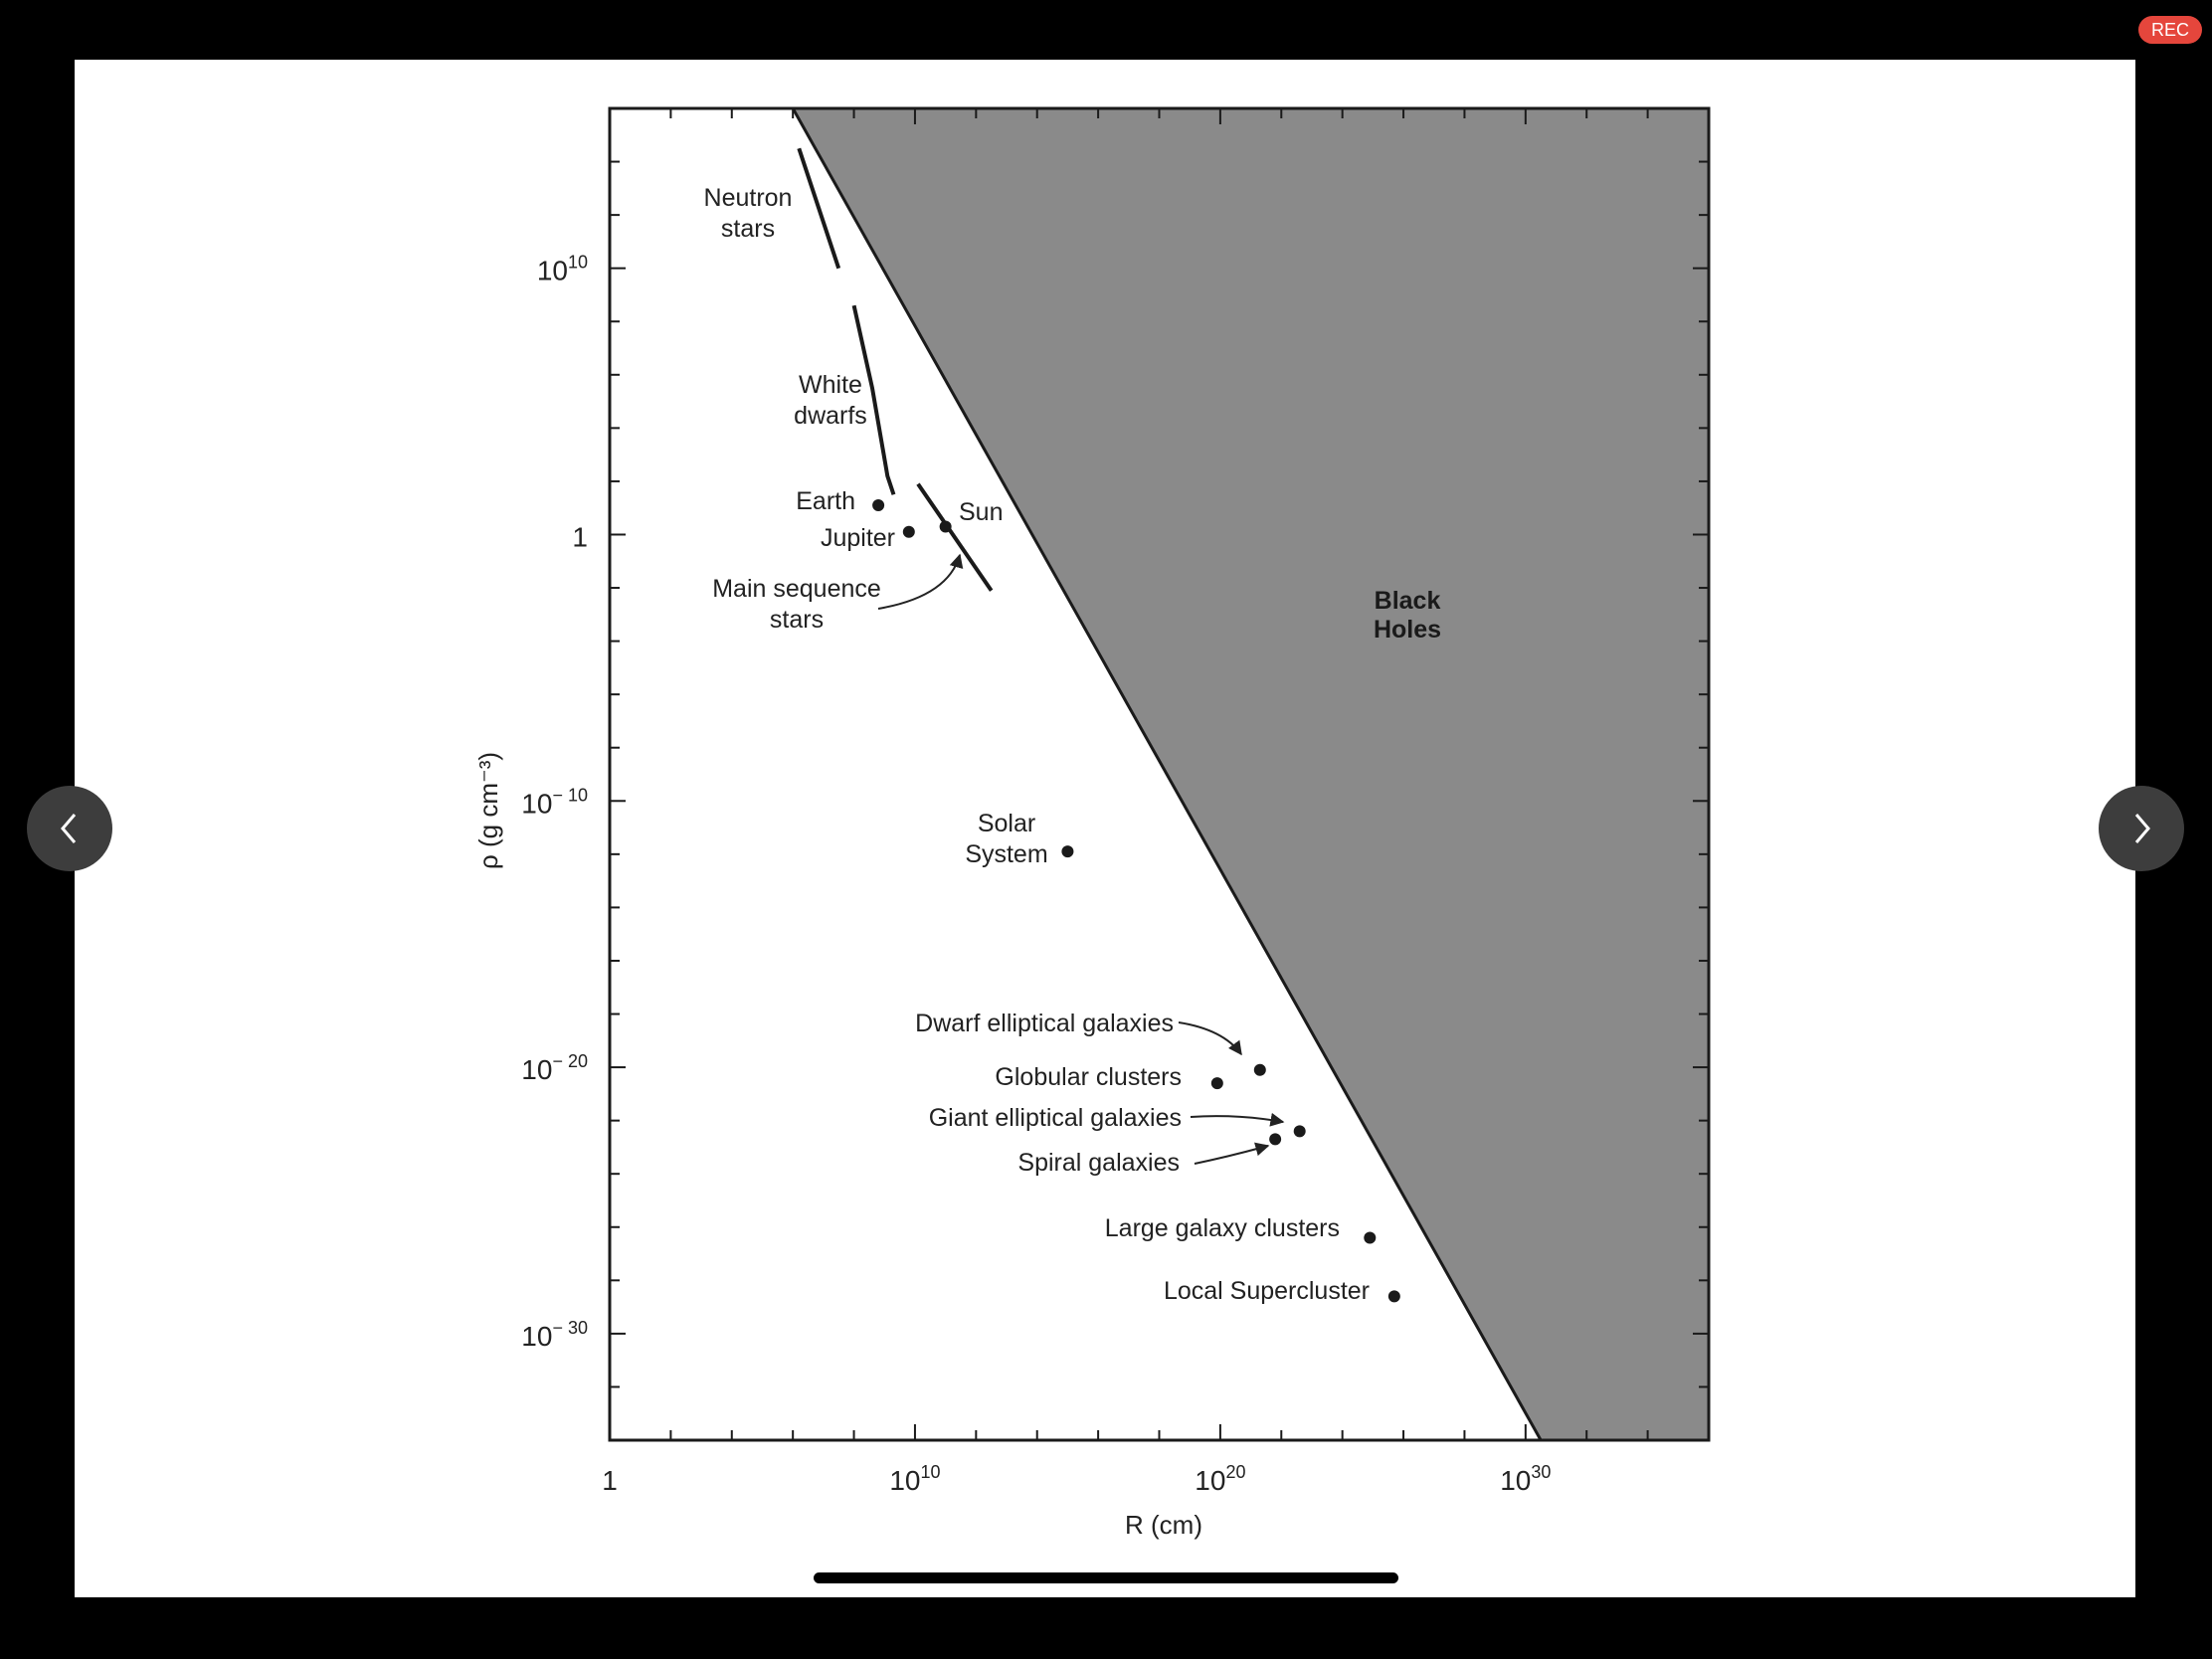 This screenshot has height=1659, width=2212. Describe the element at coordinates (1098, 1163) in the screenshot. I see `annotation-spiral: Spiral galaxies` at that location.